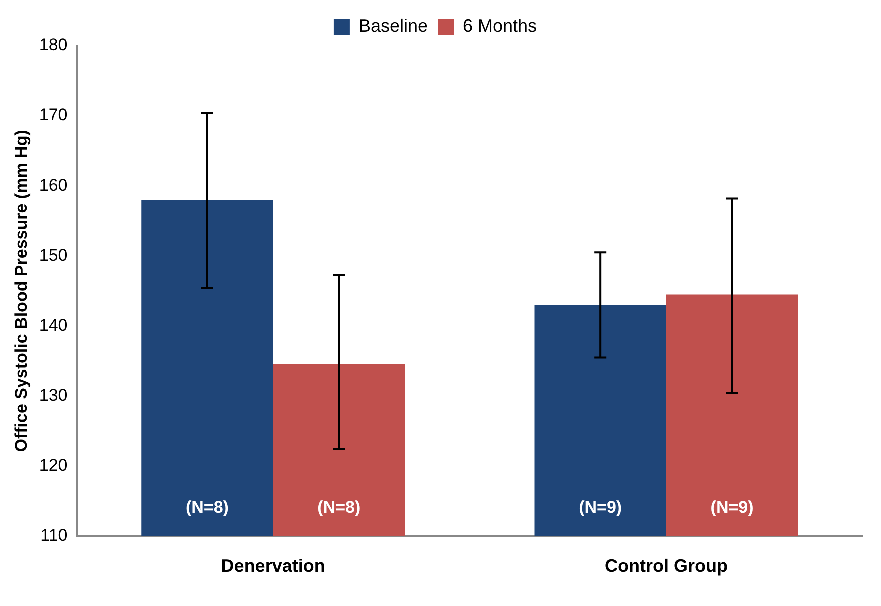  I want to click on y-tick-label: 150, so click(53, 255).